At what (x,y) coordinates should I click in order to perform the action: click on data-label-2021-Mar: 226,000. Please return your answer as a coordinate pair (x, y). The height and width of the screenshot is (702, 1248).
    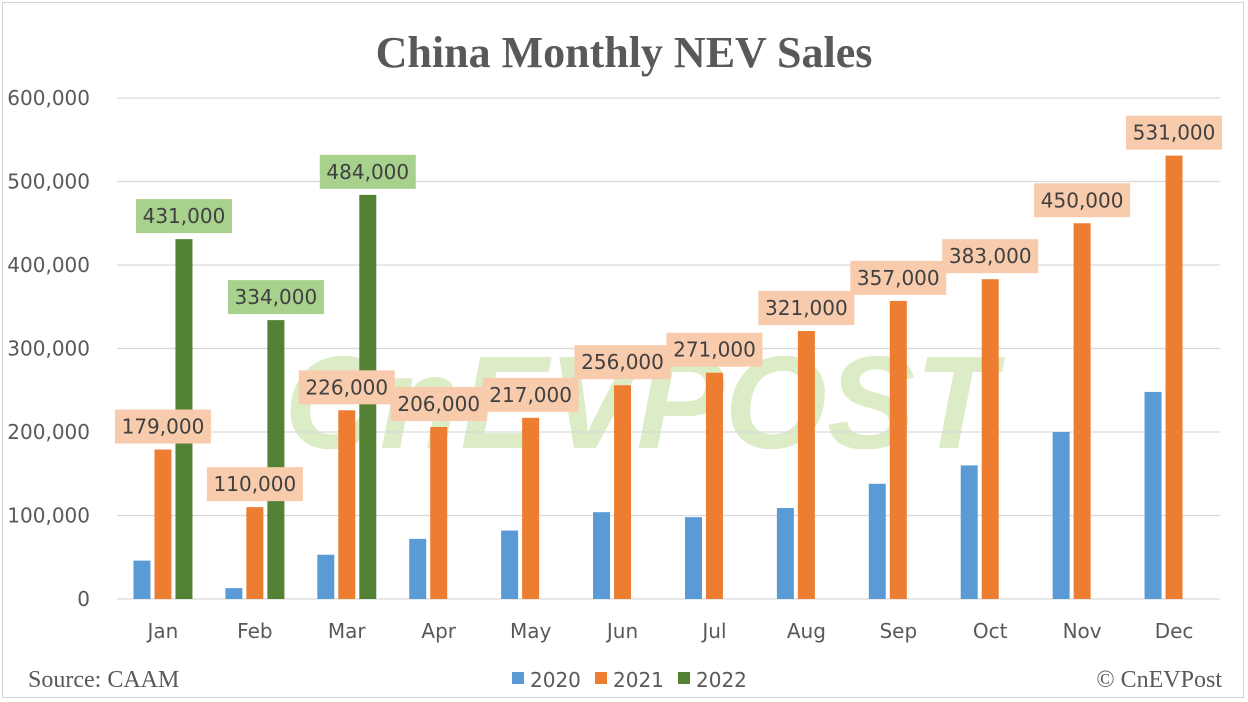
    Looking at the image, I should click on (346, 387).